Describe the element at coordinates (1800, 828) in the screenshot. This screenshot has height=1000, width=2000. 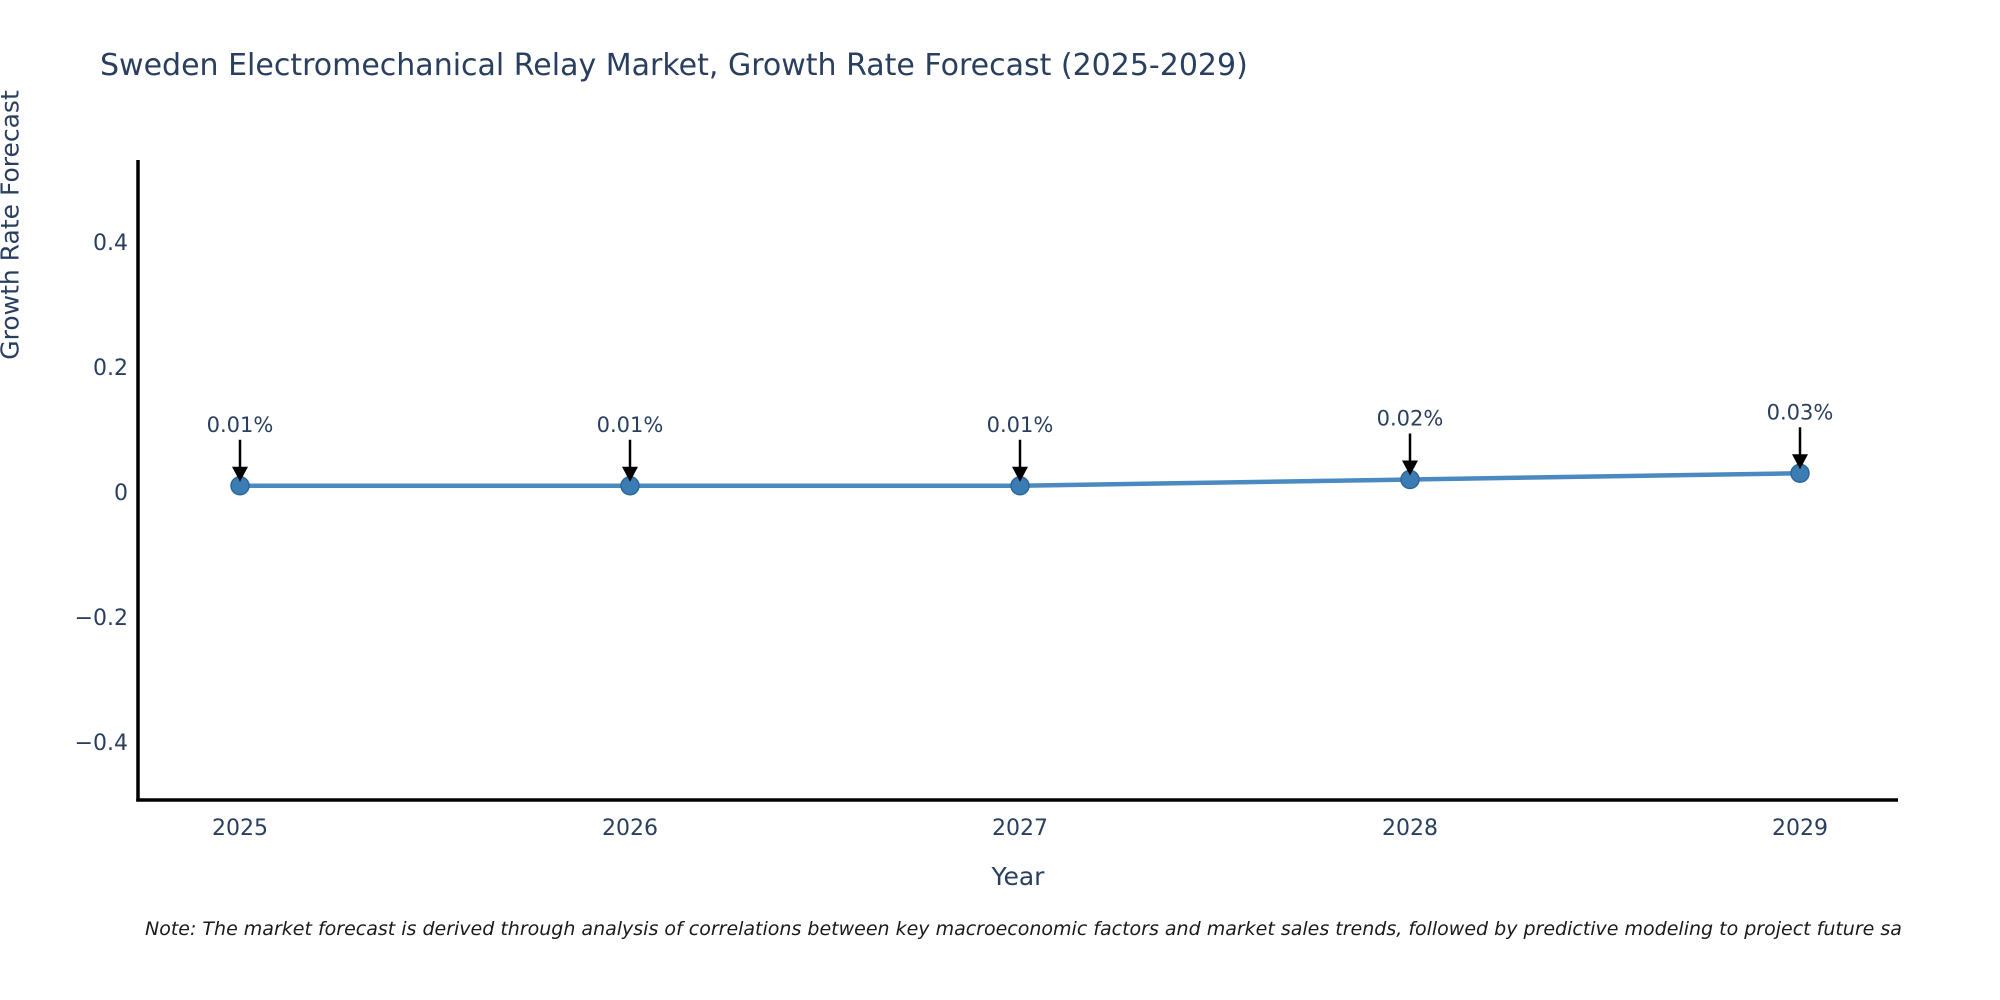
I see `x-tick-label: 2029` at that location.